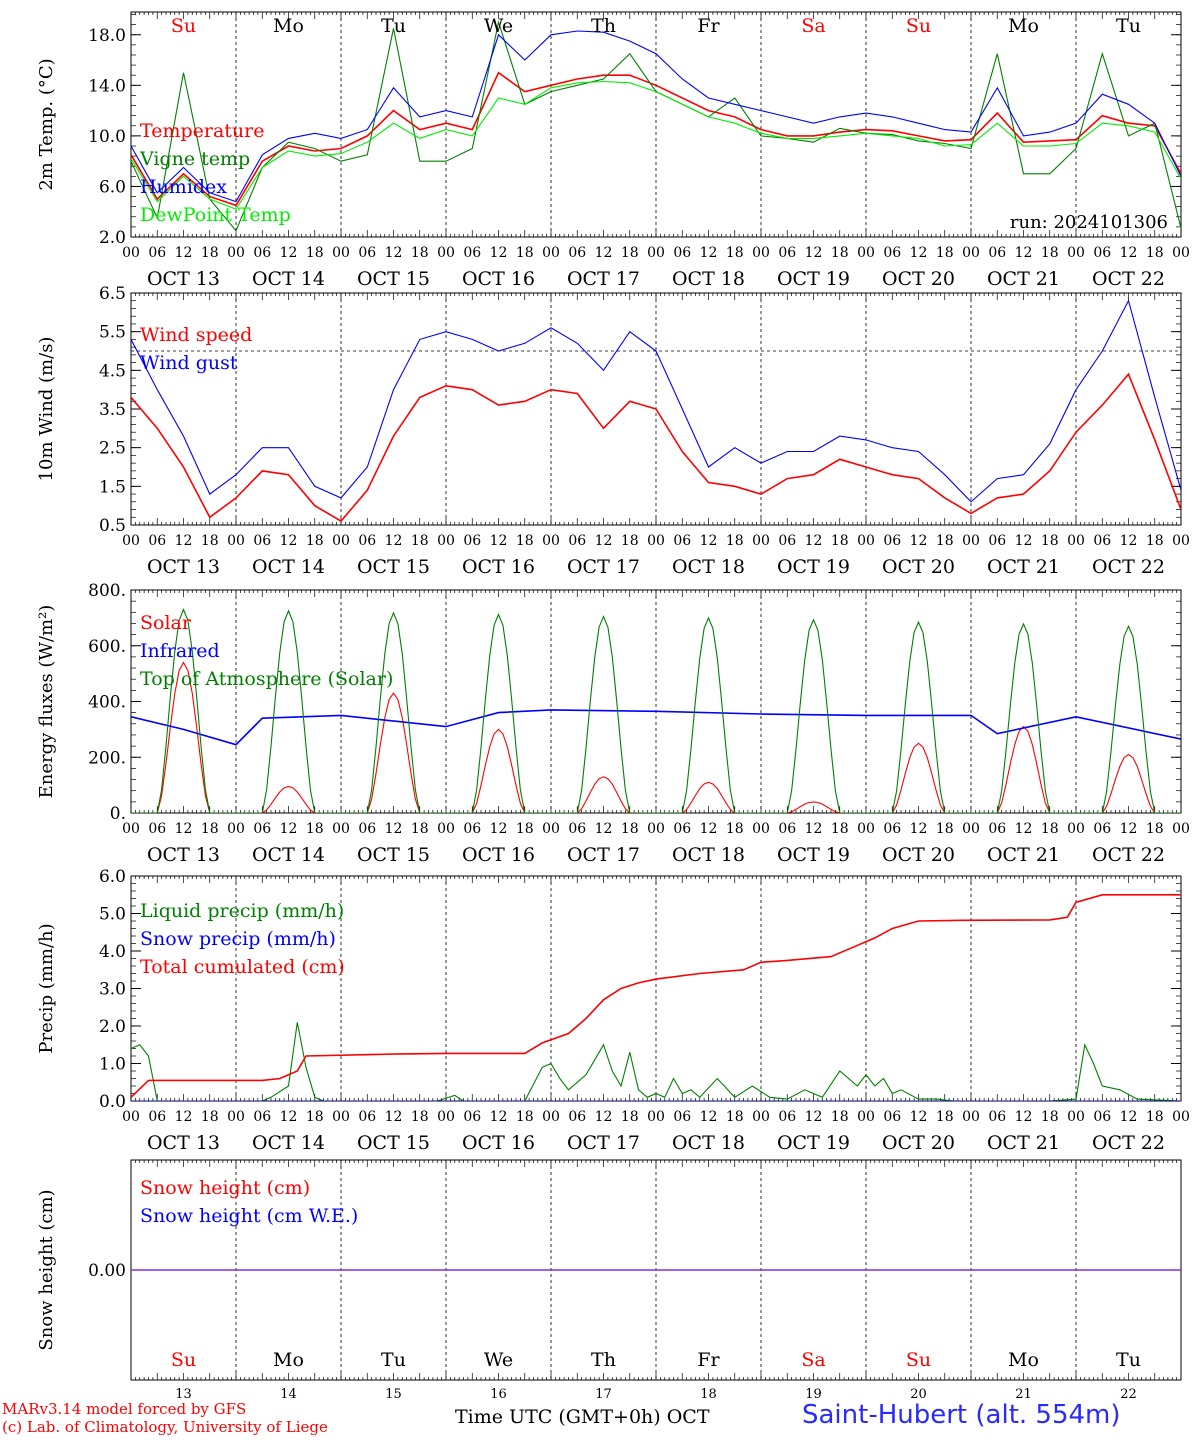 This screenshot has height=1440, width=1194. Describe the element at coordinates (112, 187) in the screenshot. I see `y-tick-label: 6.0` at that location.